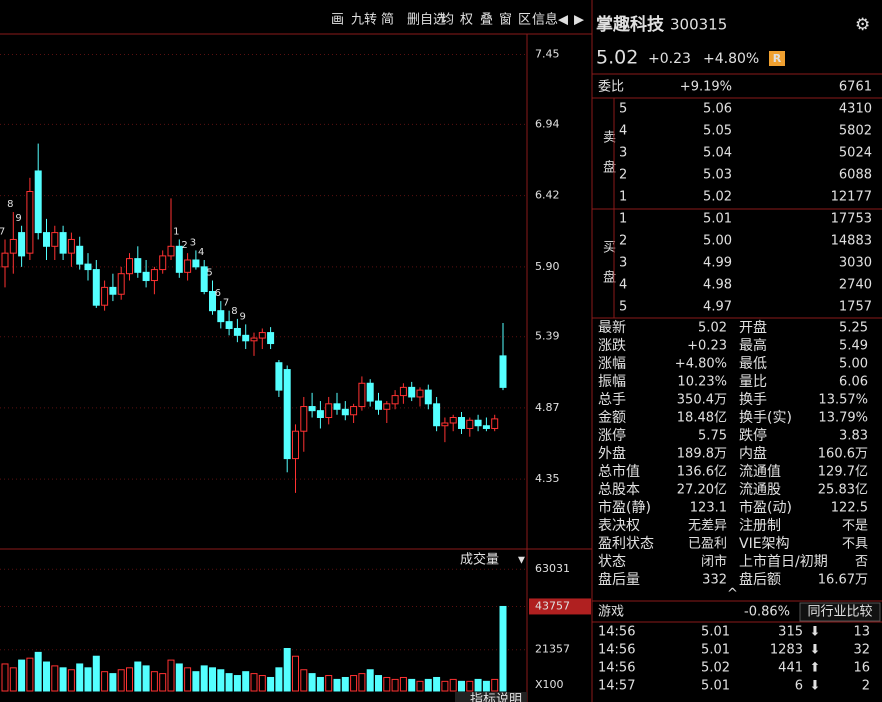 Image resolution: width=882 pixels, height=702 pixels. Describe the element at coordinates (466, 20) in the screenshot. I see `toolbar-button: 权` at that location.